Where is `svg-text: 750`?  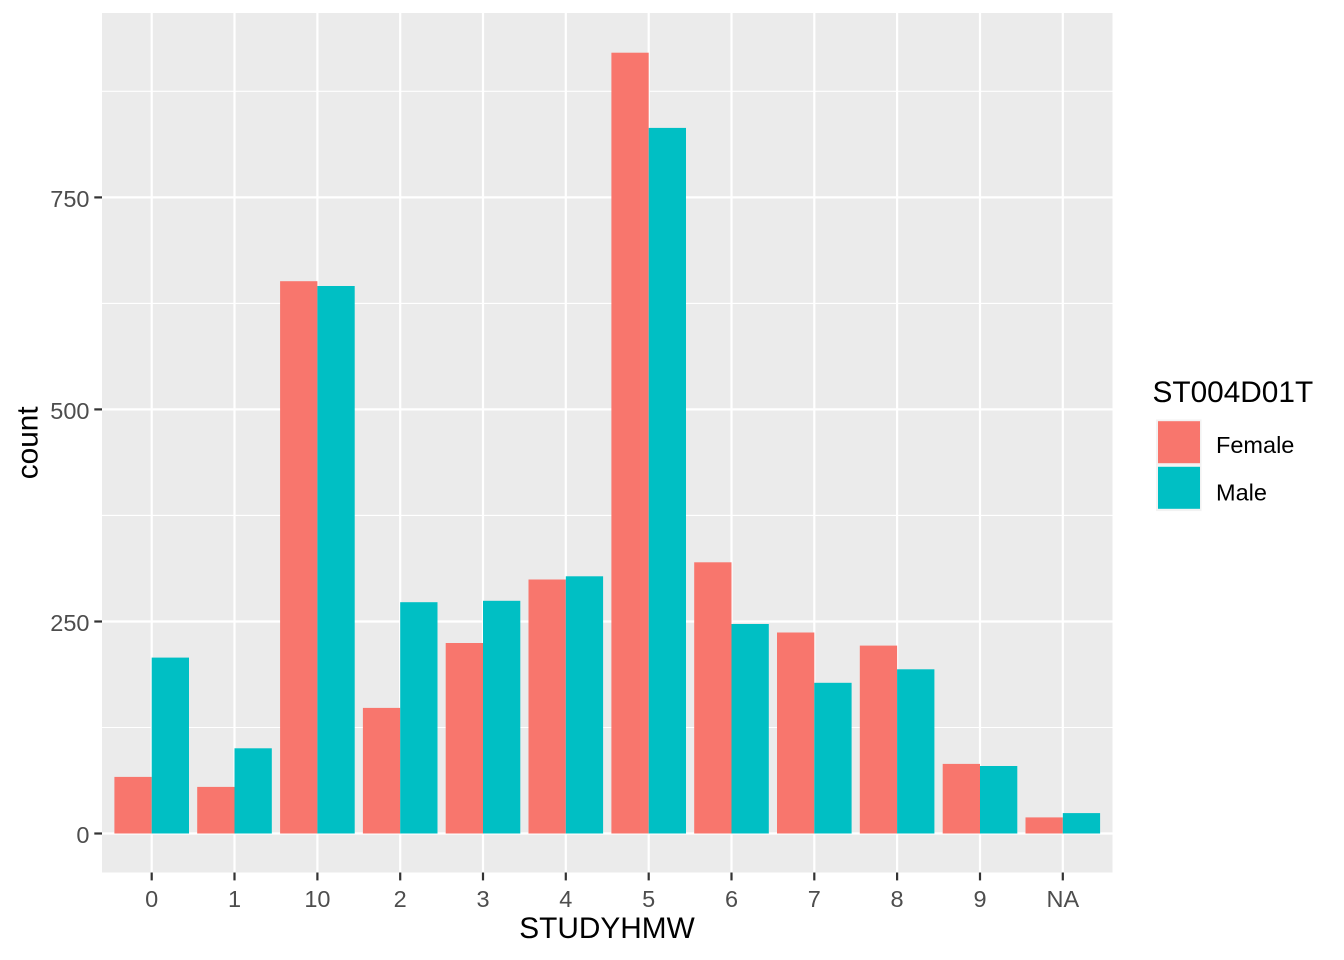
svg-text: 750 is located at coordinates (69, 199).